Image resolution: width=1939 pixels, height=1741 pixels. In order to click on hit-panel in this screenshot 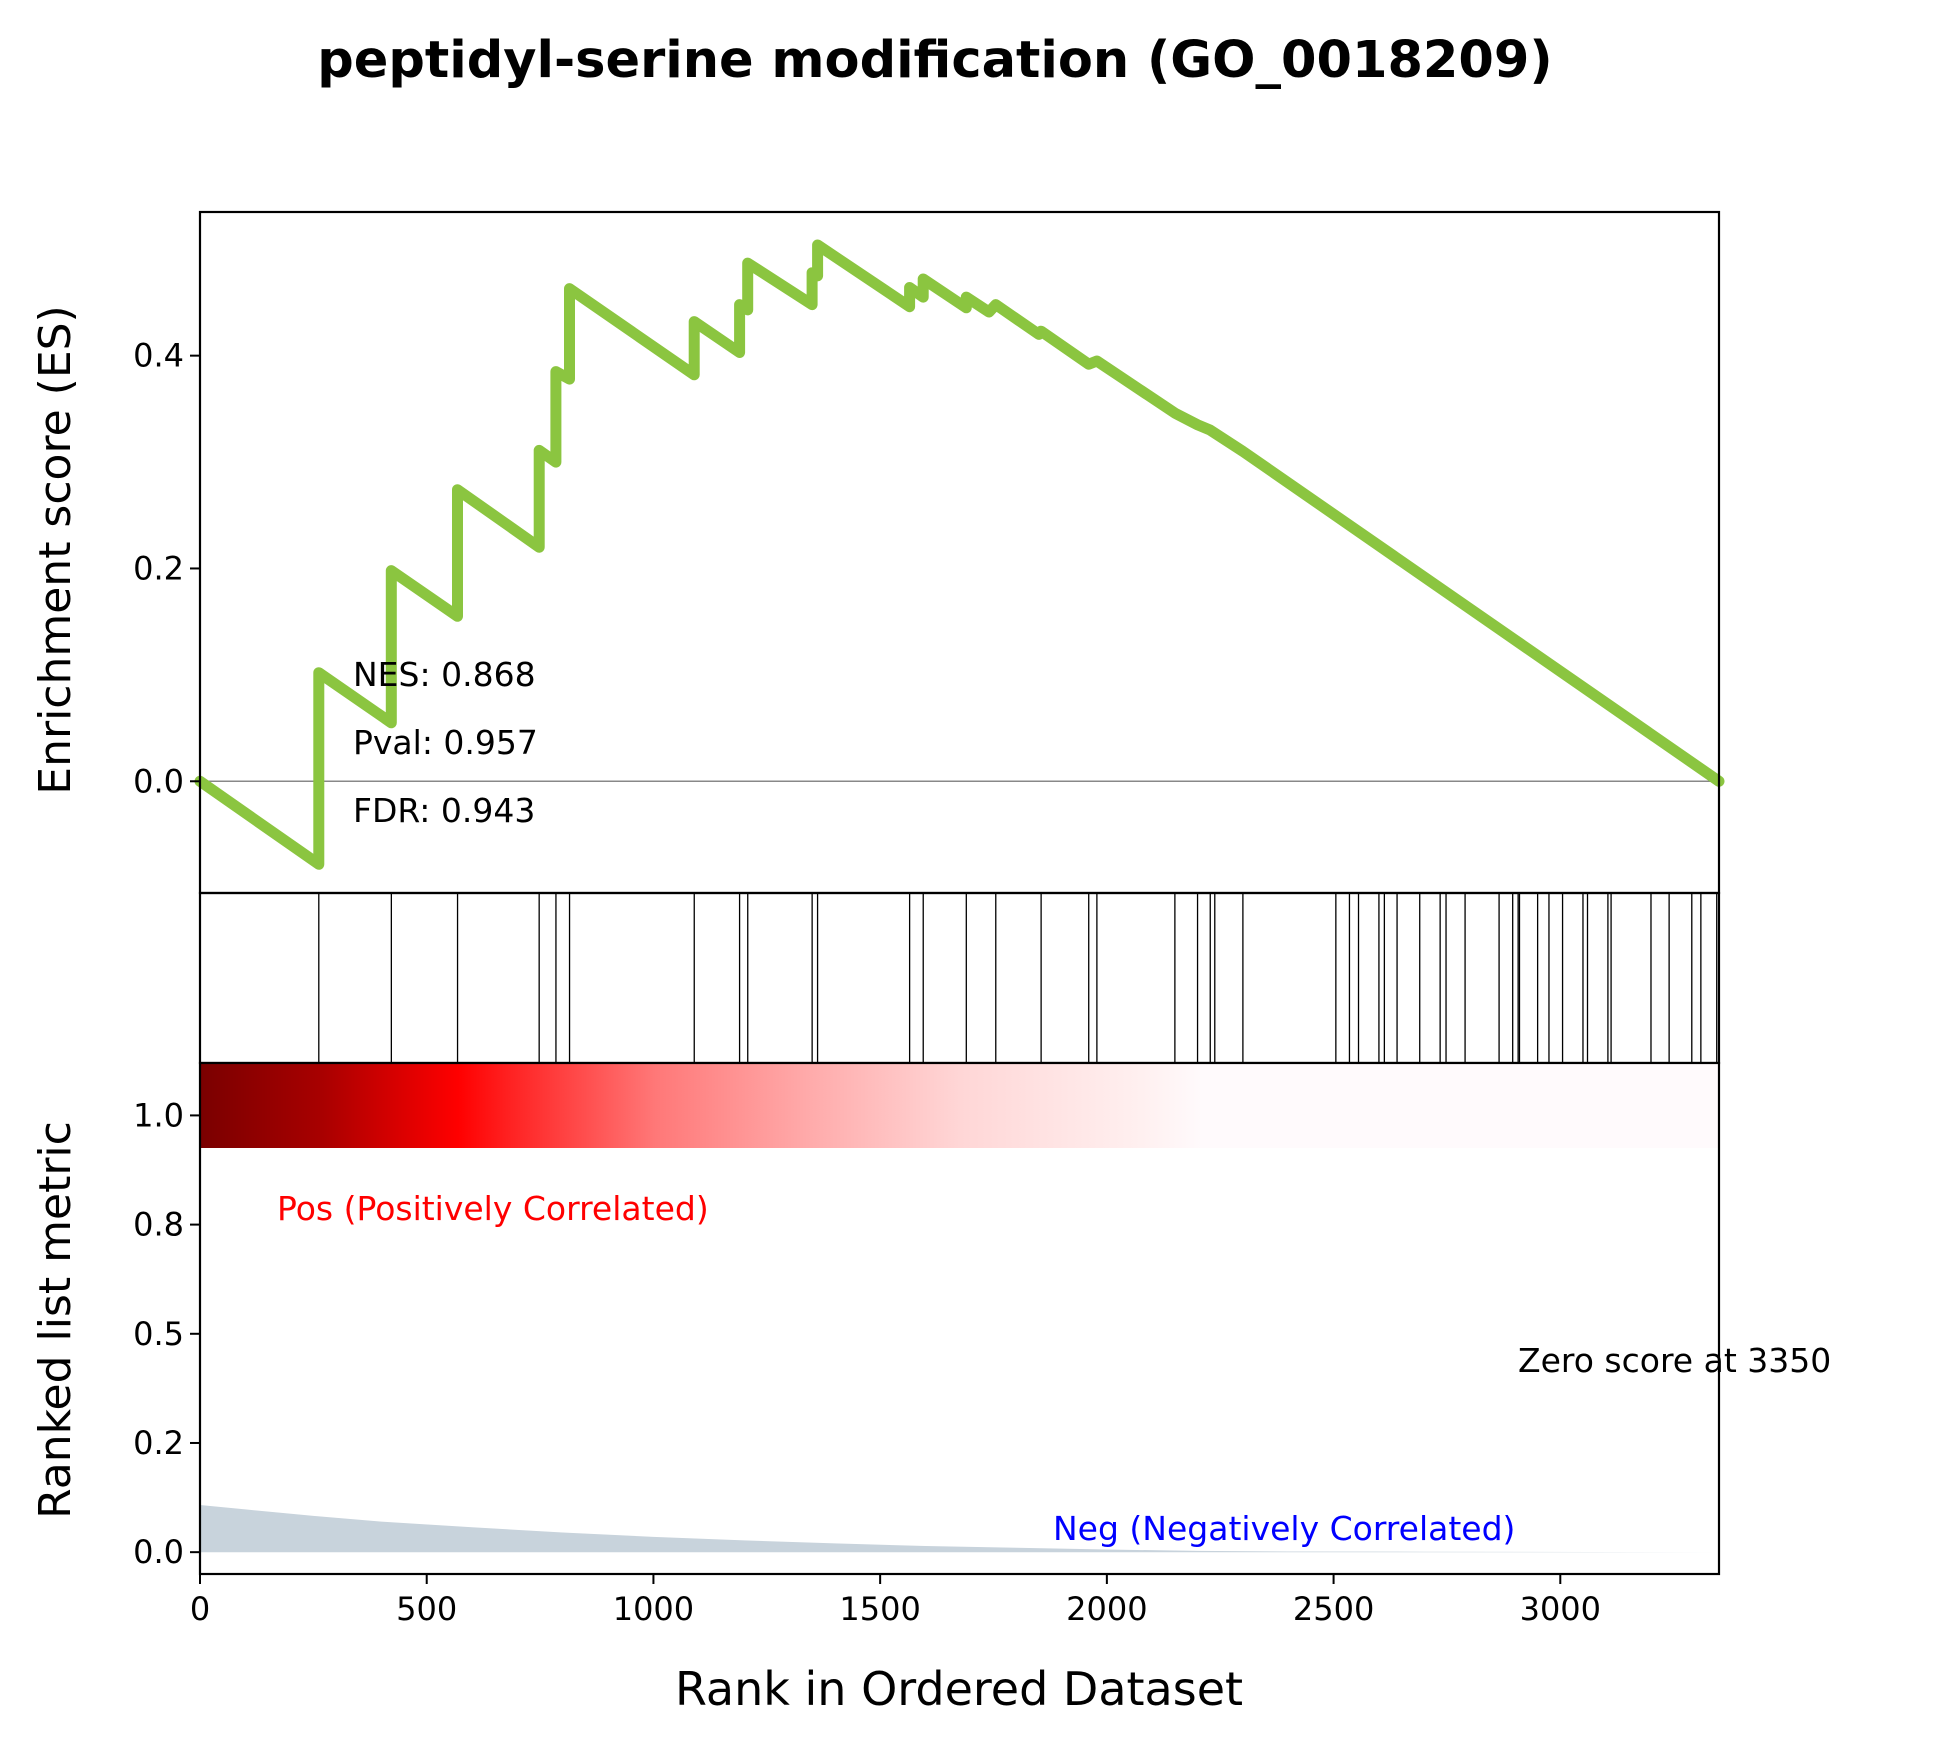, I will do `click(959, 978)`.